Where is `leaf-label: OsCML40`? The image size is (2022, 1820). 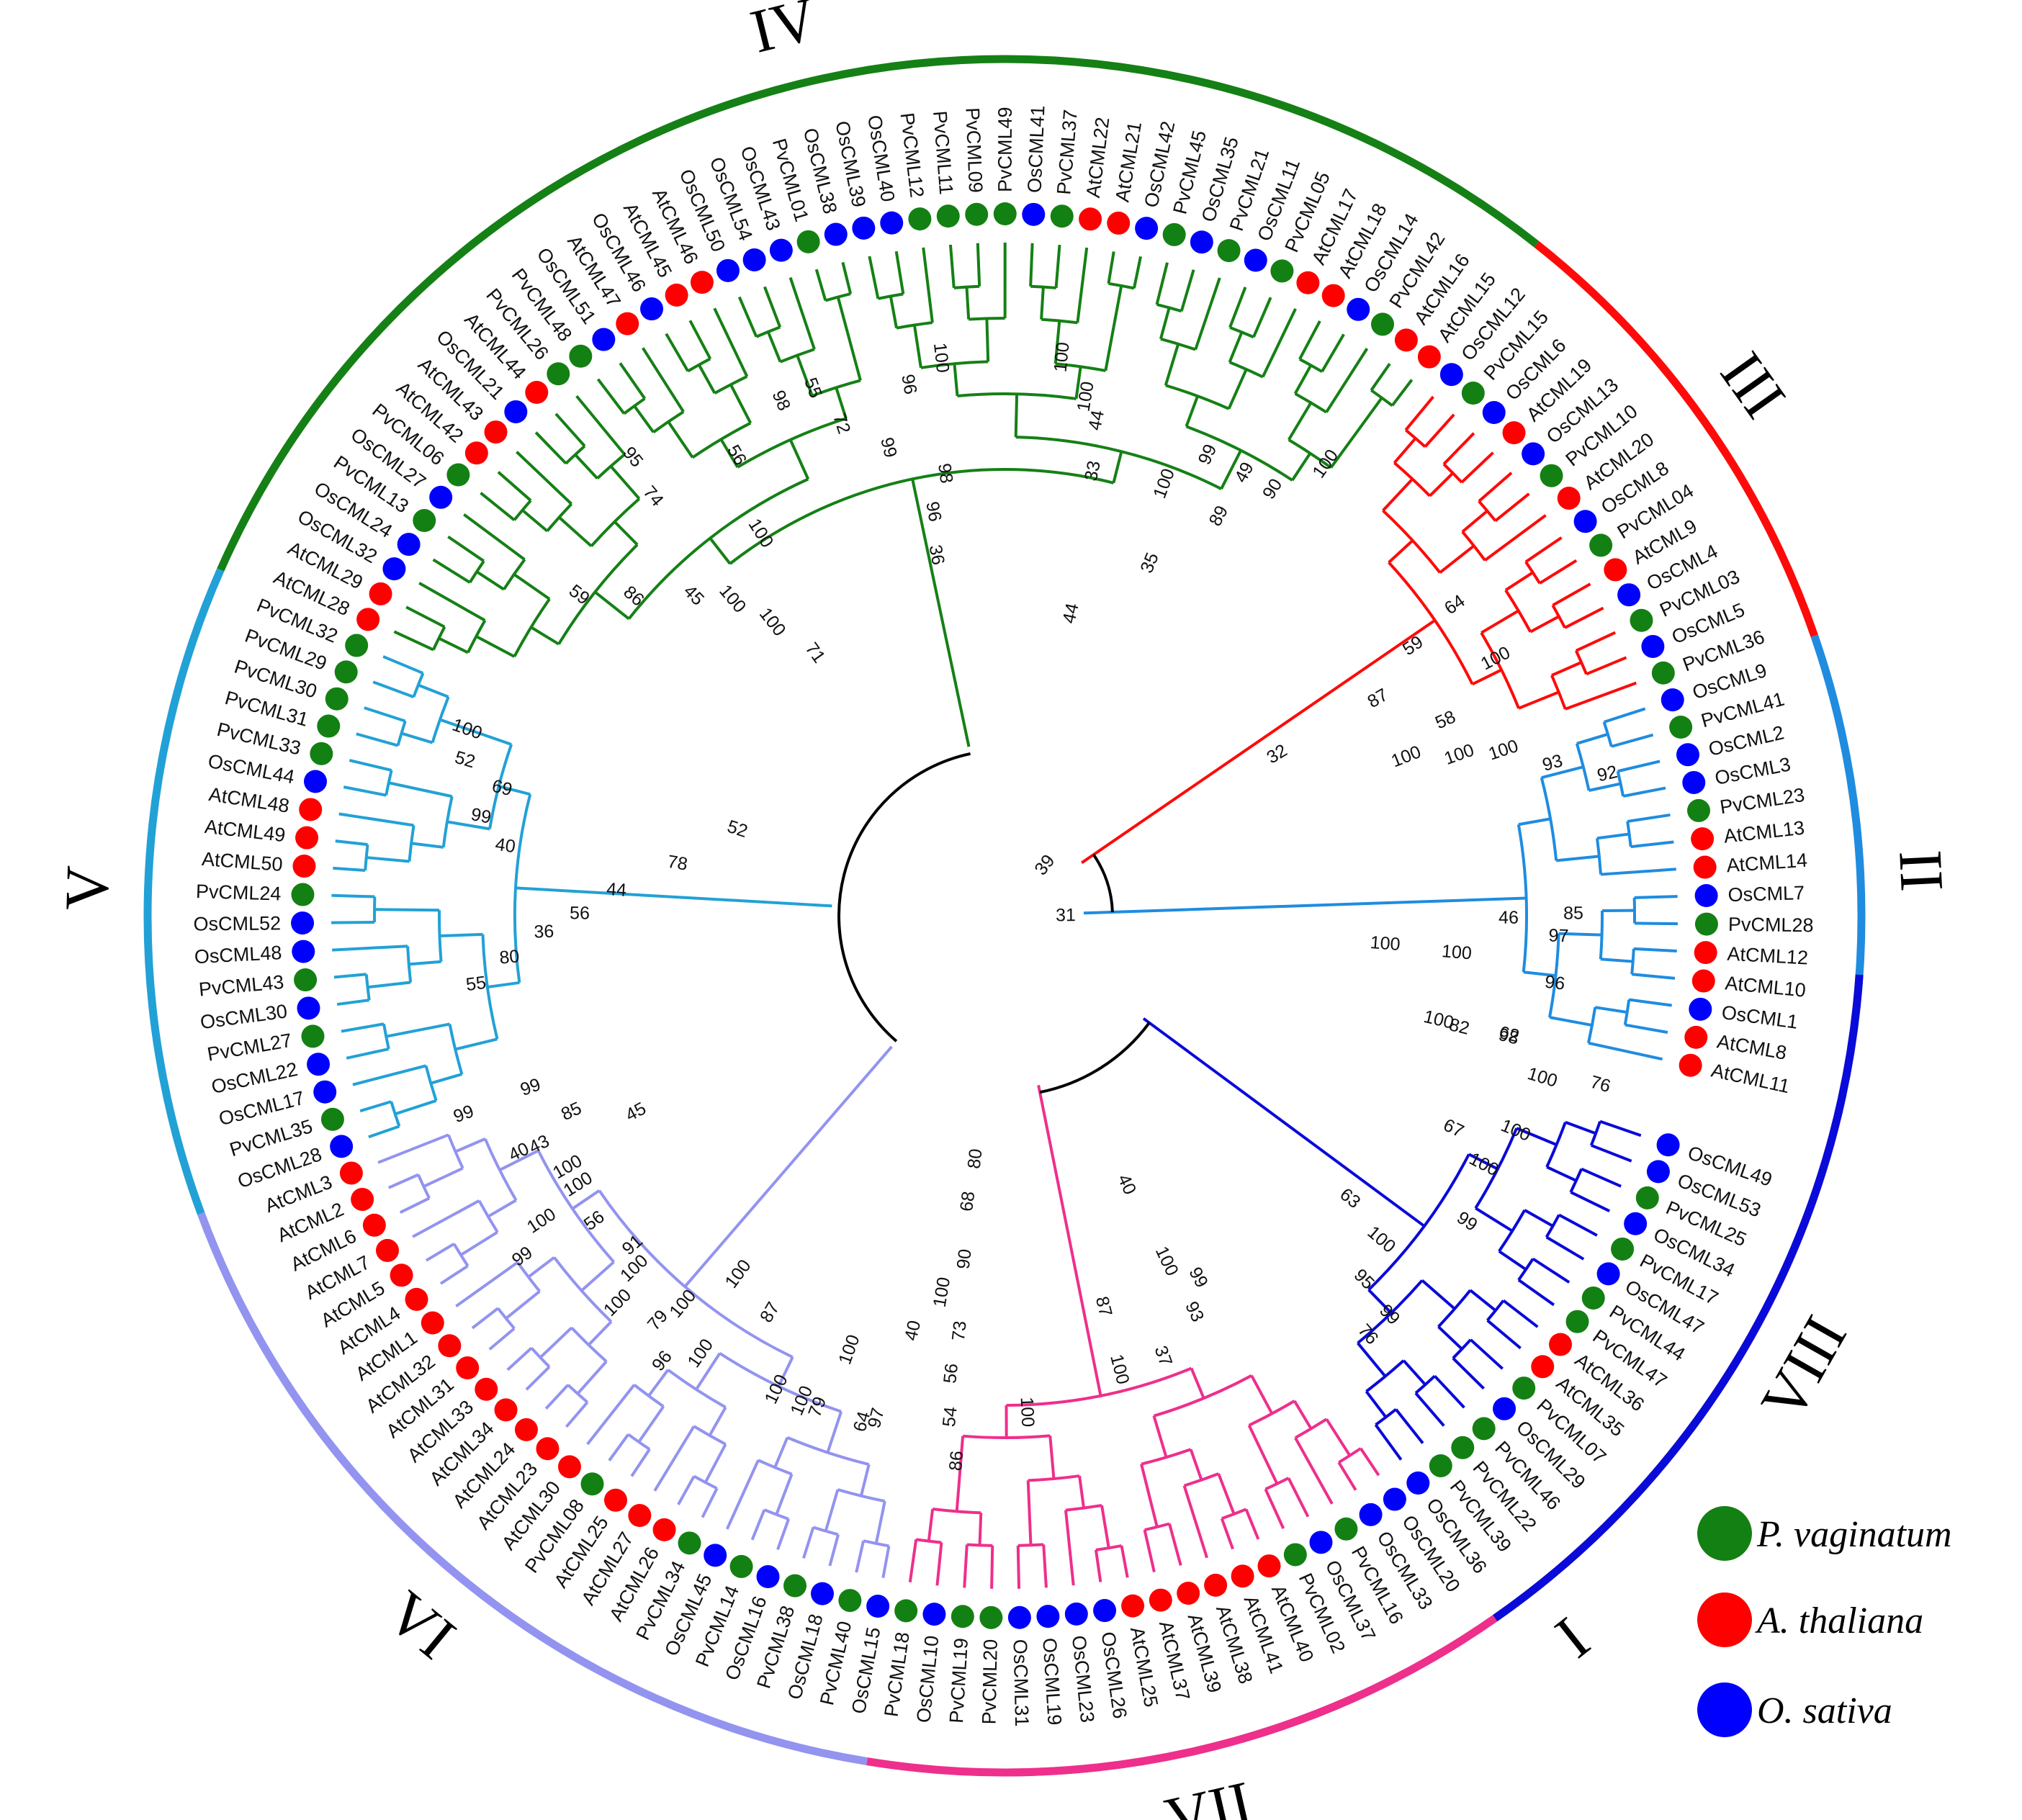
leaf-label: OsCML40 is located at coordinates (881, 159).